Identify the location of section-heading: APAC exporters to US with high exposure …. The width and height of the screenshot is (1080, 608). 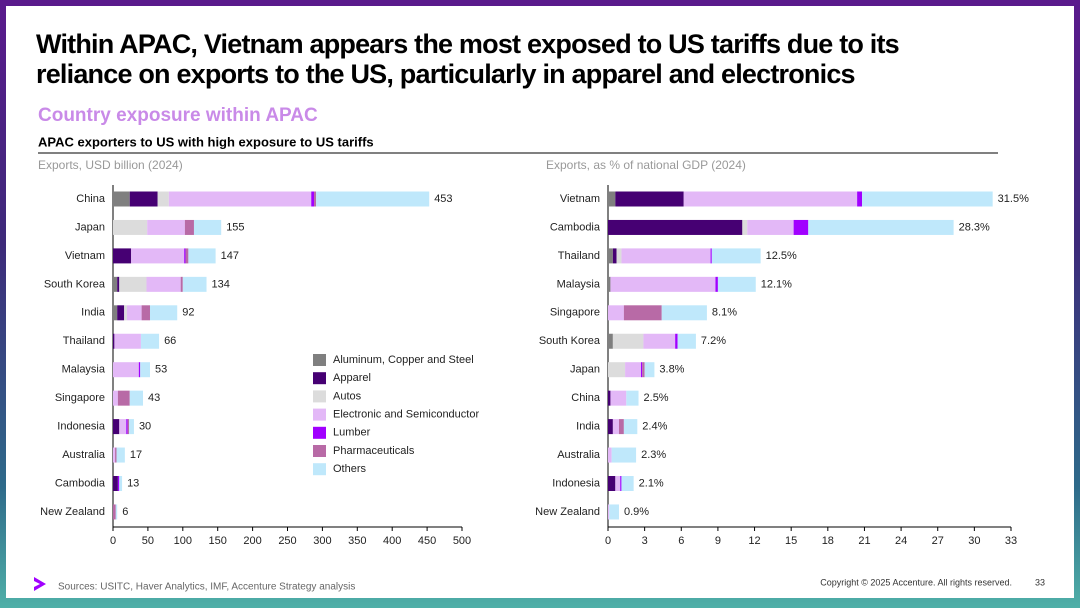
(206, 141).